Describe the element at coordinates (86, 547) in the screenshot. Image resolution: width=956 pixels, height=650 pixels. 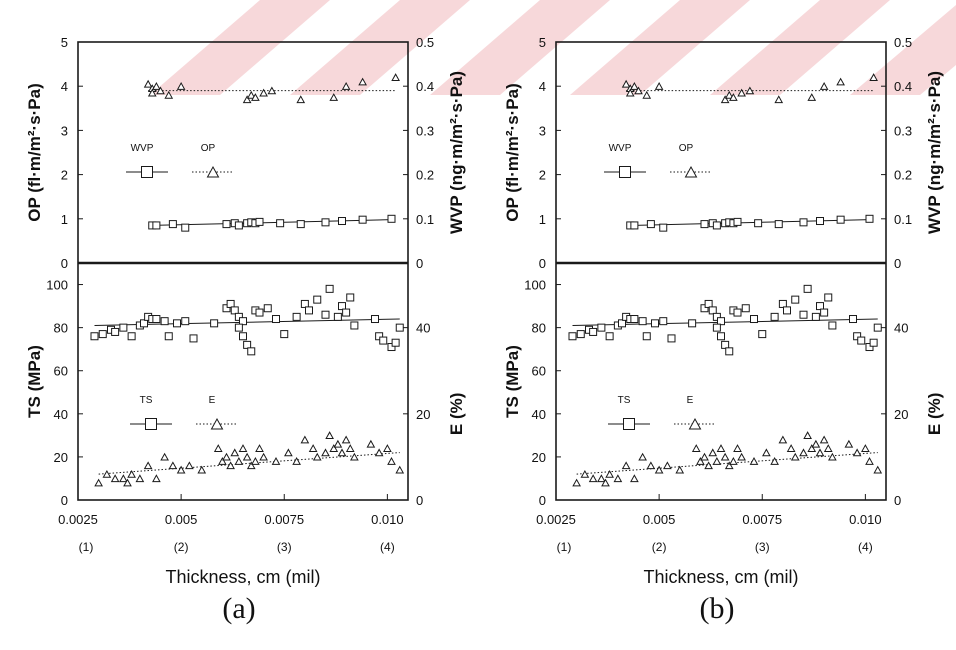
I see `x-mil-tick-label: (1)` at that location.